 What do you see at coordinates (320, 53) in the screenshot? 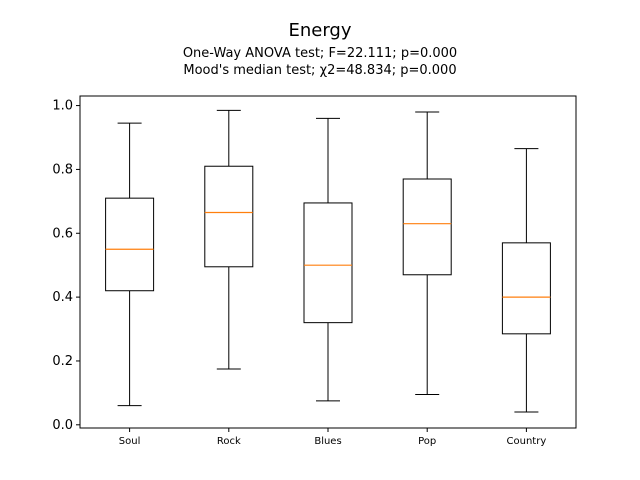
I see `chart-subtitle-anova: One-Way ANOVA test; F=22.111; p=0.000` at bounding box center [320, 53].